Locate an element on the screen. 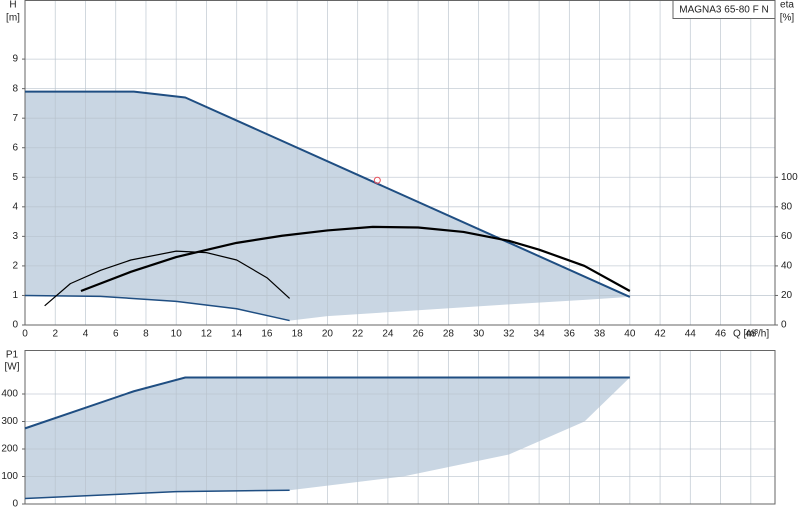 Image resolution: width=800 pixels, height=520 pixels. x-tick-label: 22 is located at coordinates (358, 334).